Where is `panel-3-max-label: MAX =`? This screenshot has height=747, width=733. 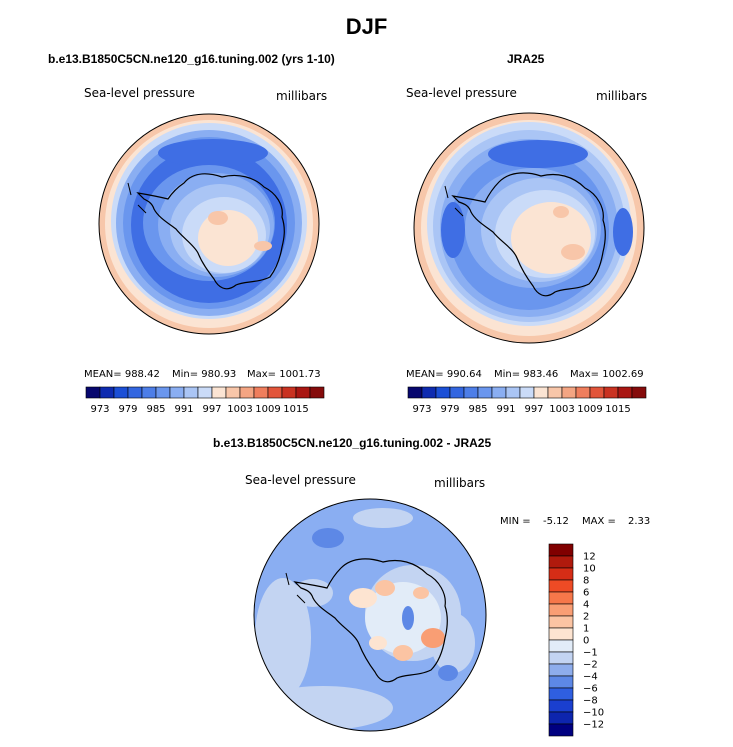
panel-3-max-label: MAX = is located at coordinates (599, 521).